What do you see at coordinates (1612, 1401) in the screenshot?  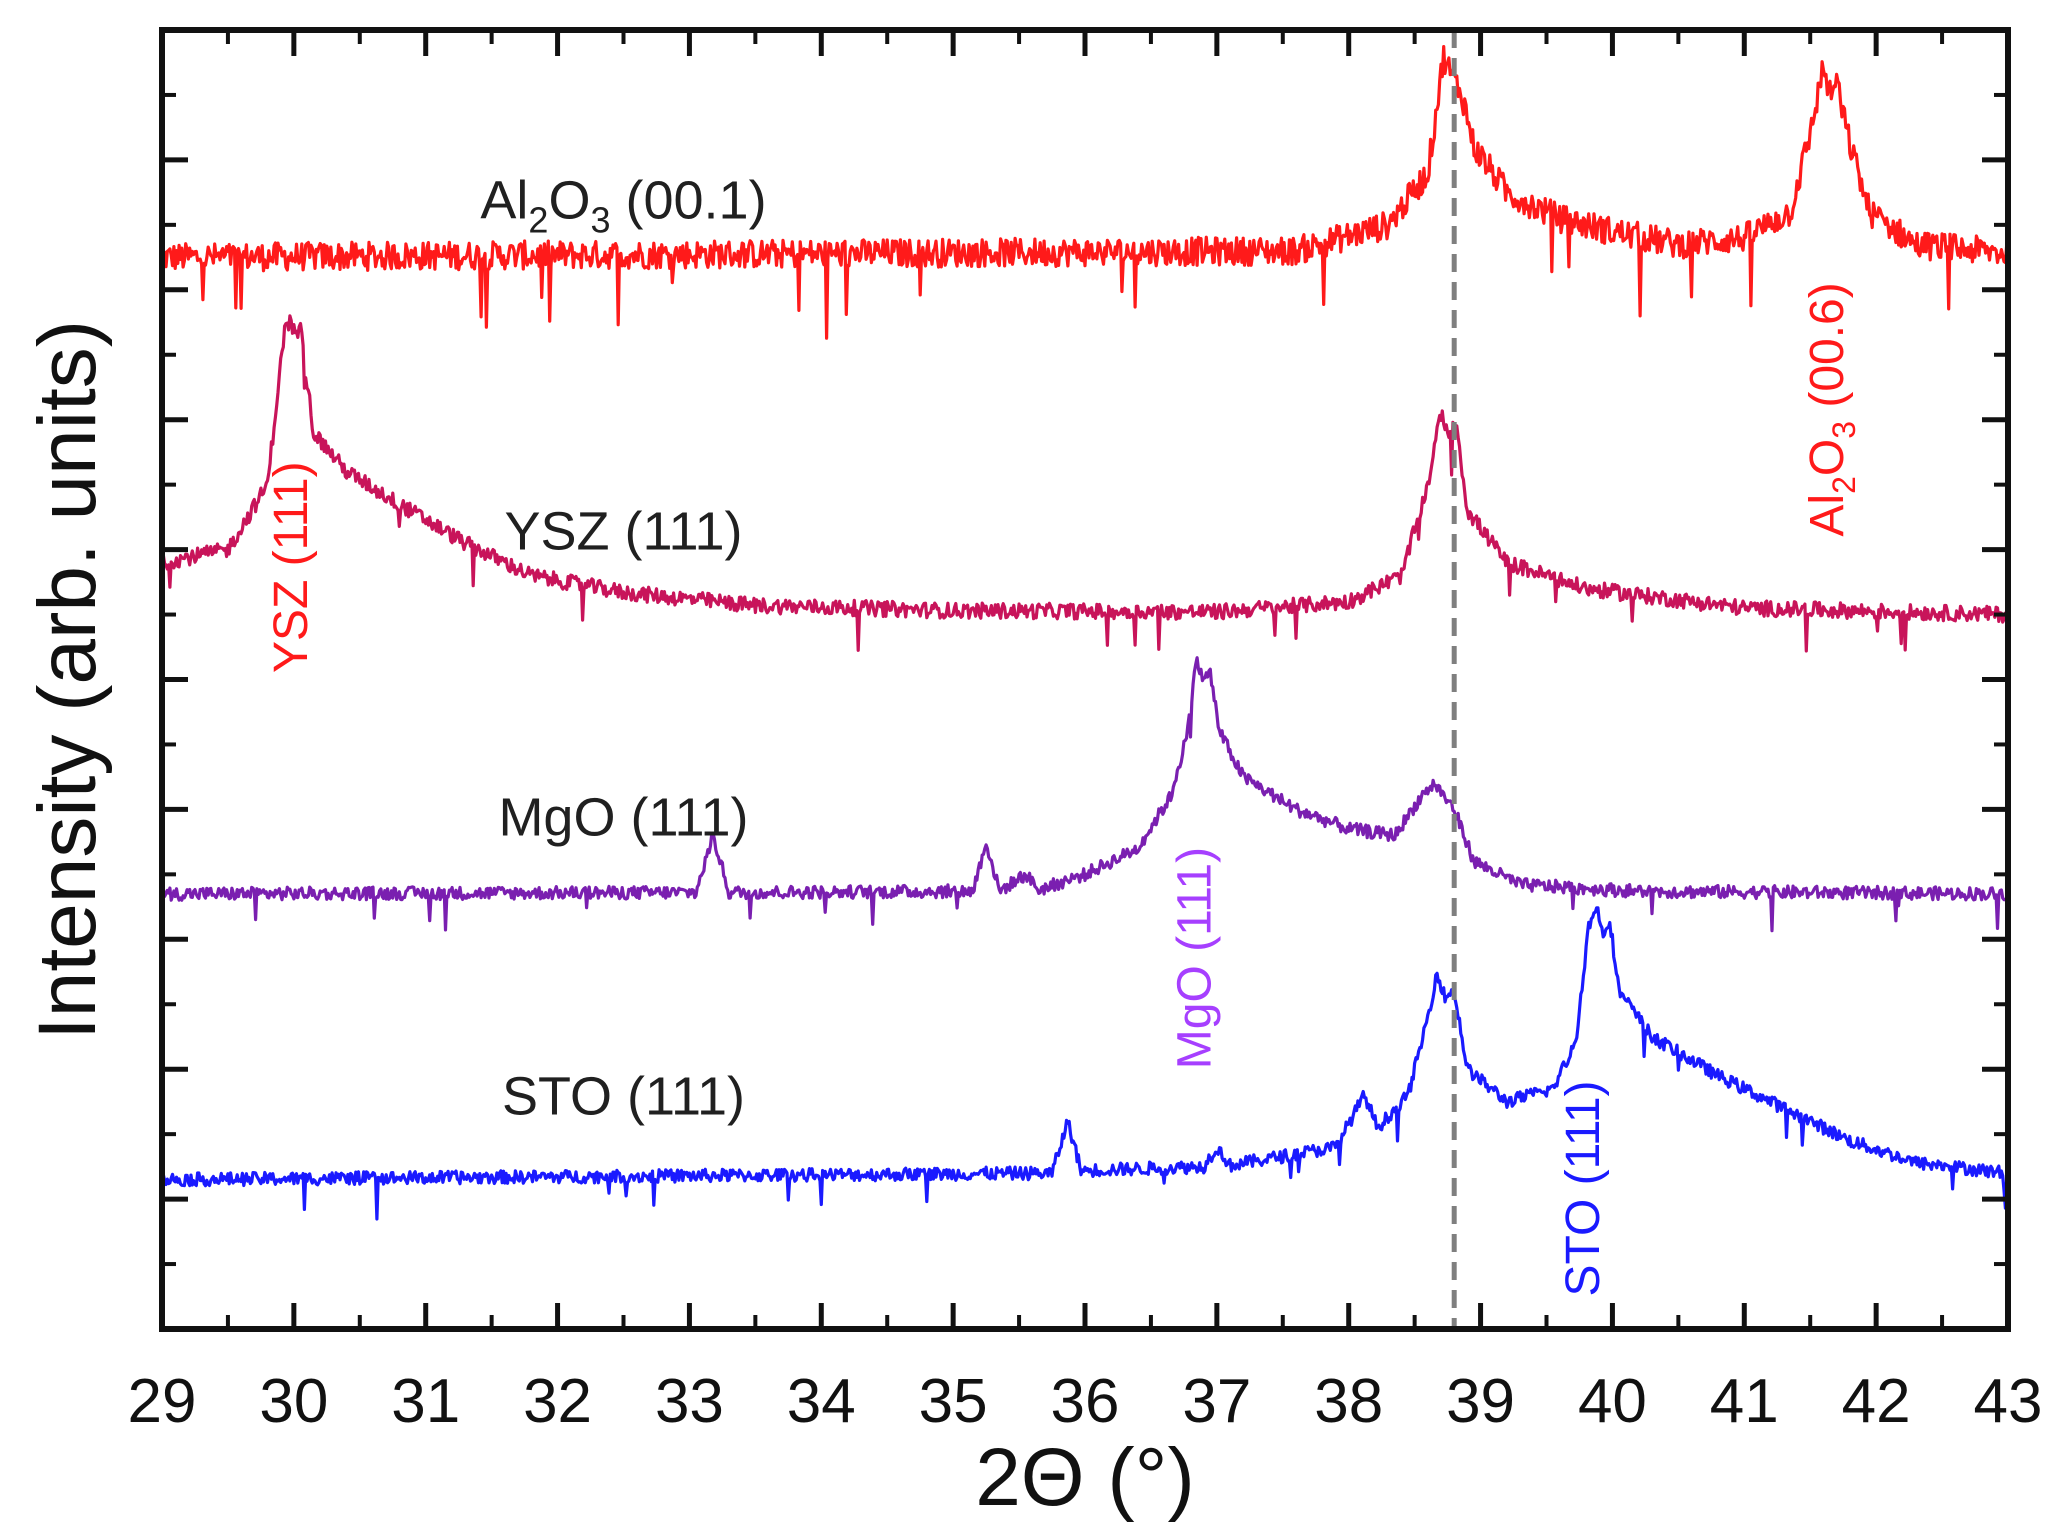 I see `x-tick-label: 40` at bounding box center [1612, 1401].